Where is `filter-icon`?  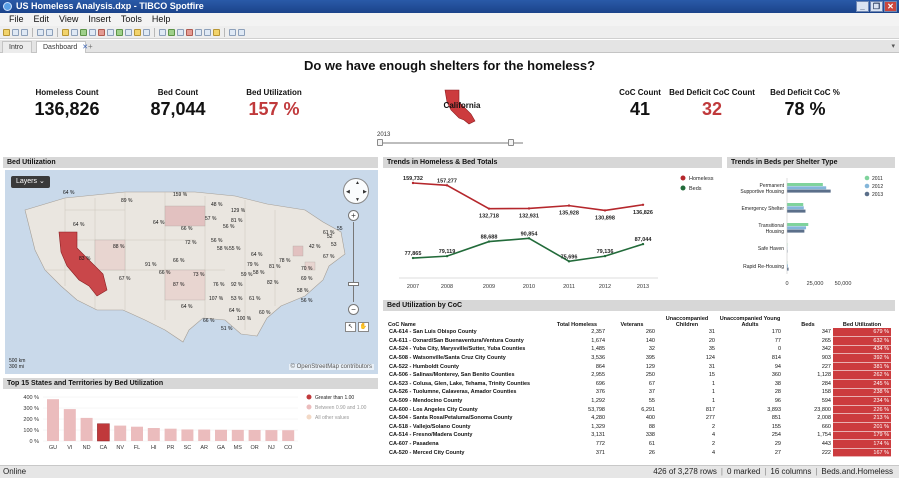
filter-icon is located at coordinates (65, 32).